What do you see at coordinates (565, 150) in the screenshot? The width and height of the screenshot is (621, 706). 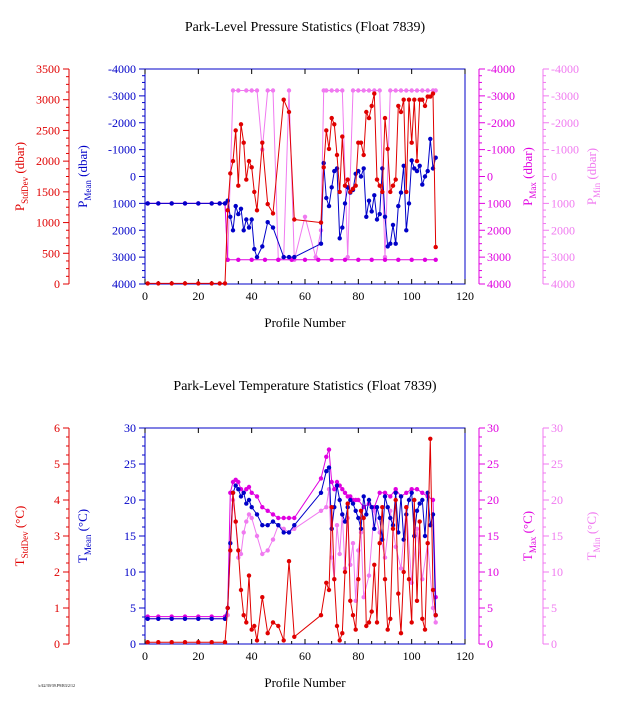 I see `pressure-min-tick-label: -1000` at bounding box center [565, 150].